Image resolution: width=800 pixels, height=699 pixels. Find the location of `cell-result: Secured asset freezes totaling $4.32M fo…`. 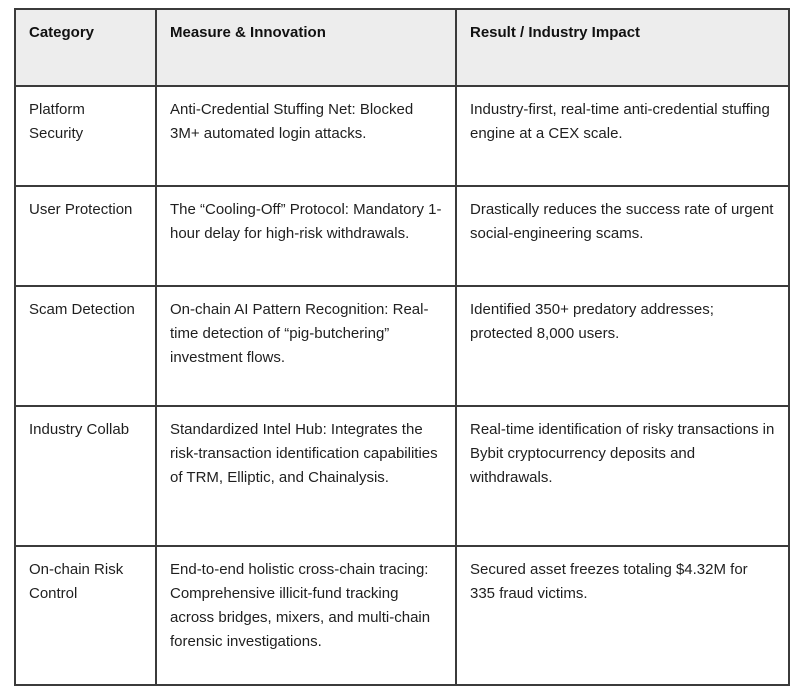

cell-result: Secured asset freezes totaling $4.32M fo… is located at coordinates (622, 615).